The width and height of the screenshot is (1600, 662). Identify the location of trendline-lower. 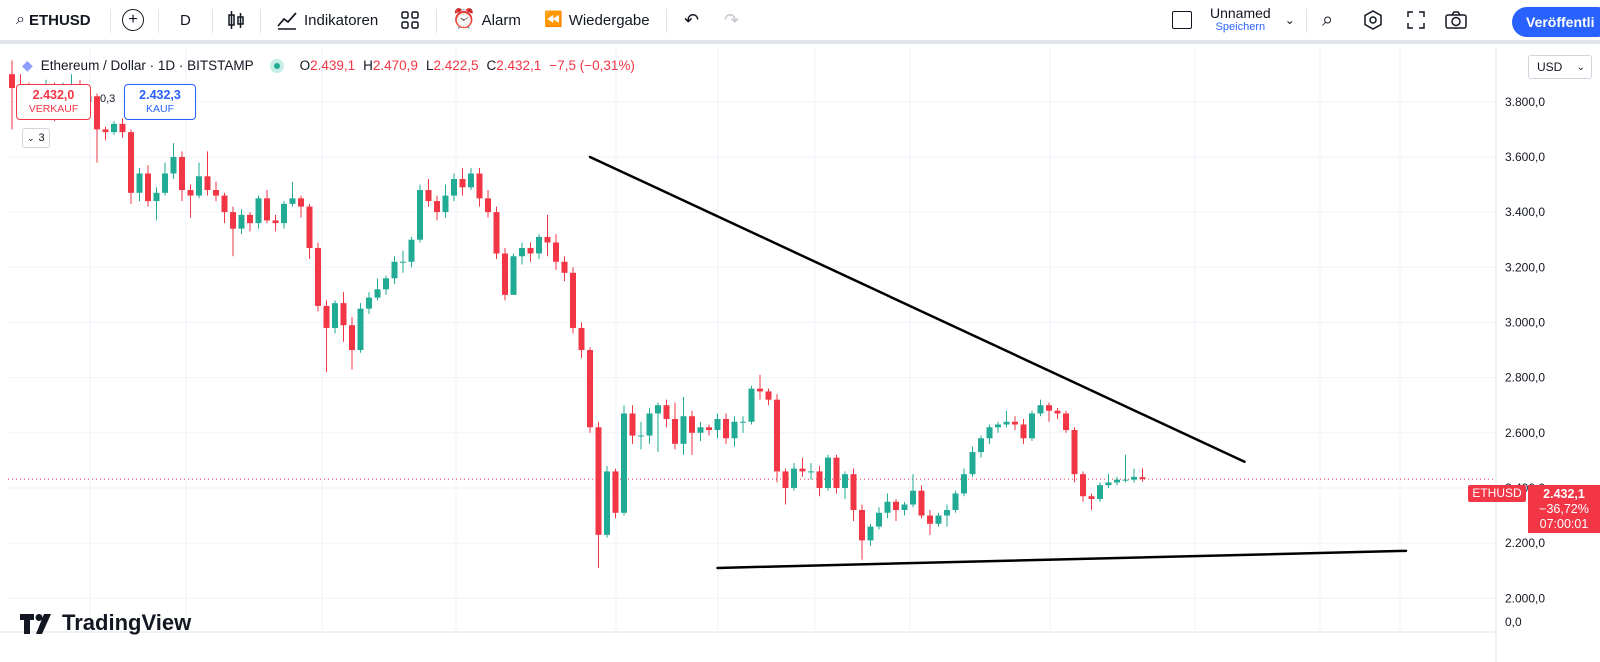
(1062, 559).